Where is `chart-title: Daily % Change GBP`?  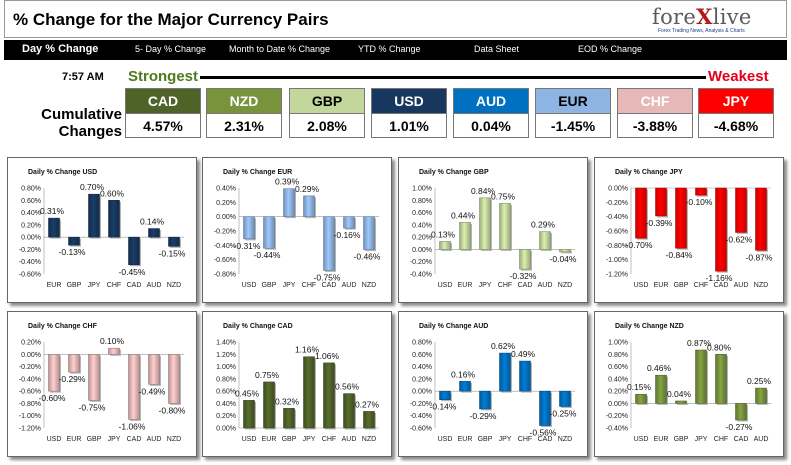 chart-title: Daily % Change GBP is located at coordinates (454, 172).